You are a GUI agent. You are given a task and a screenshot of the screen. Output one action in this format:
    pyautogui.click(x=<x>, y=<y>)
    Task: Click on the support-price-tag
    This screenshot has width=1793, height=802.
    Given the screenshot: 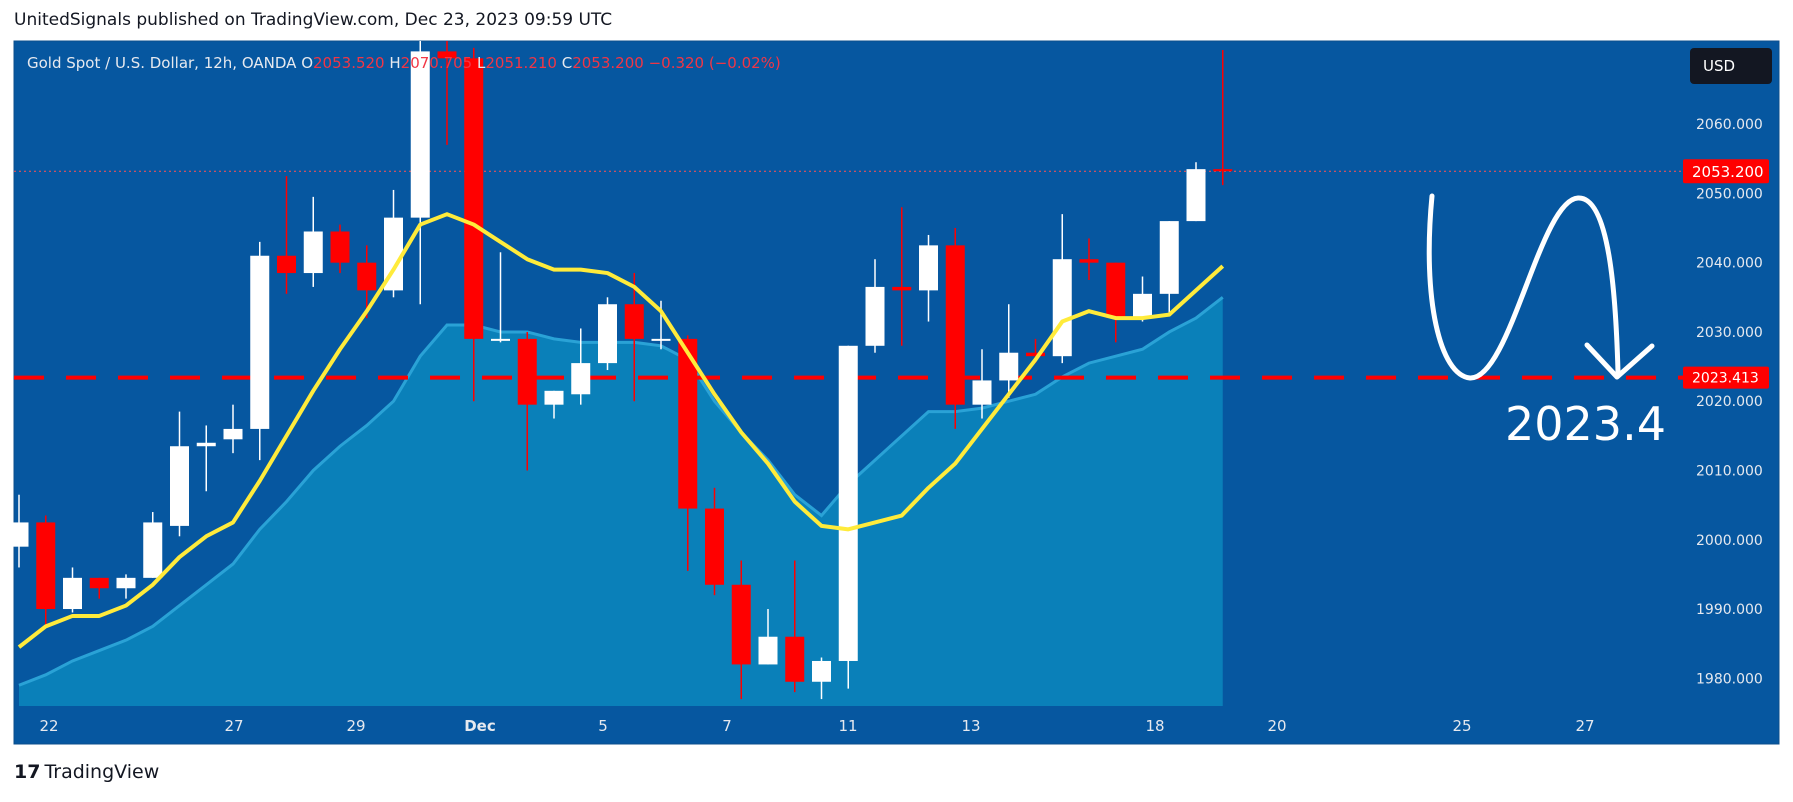 What is the action you would take?
    pyautogui.click(x=1726, y=377)
    